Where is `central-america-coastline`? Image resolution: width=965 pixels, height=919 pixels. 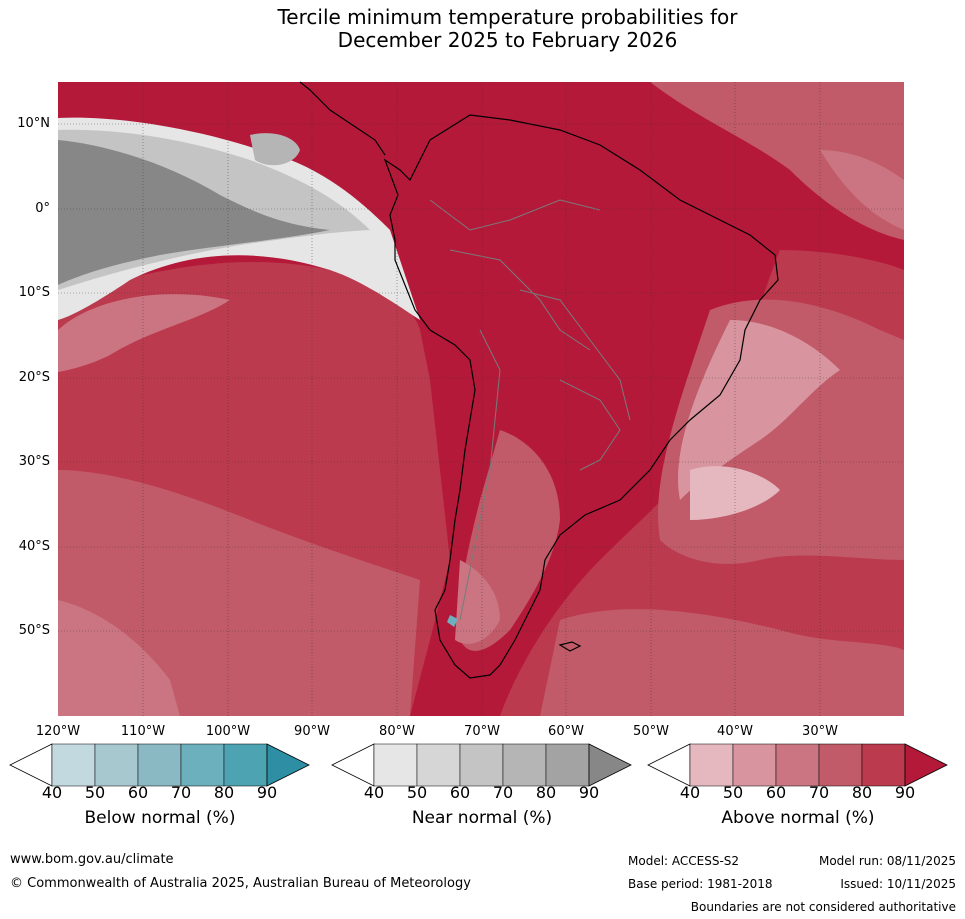 central-america-coastline is located at coordinates (342, 118).